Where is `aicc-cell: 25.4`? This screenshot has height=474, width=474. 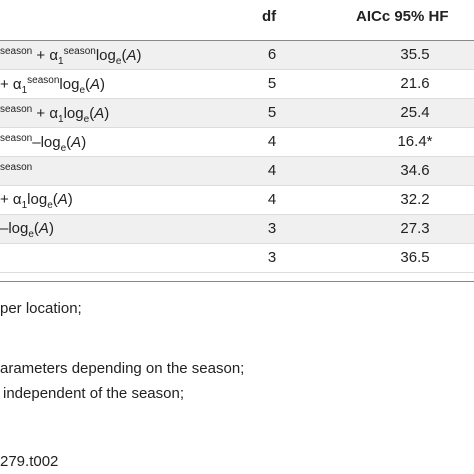 aicc-cell: 25.4 is located at coordinates (415, 112).